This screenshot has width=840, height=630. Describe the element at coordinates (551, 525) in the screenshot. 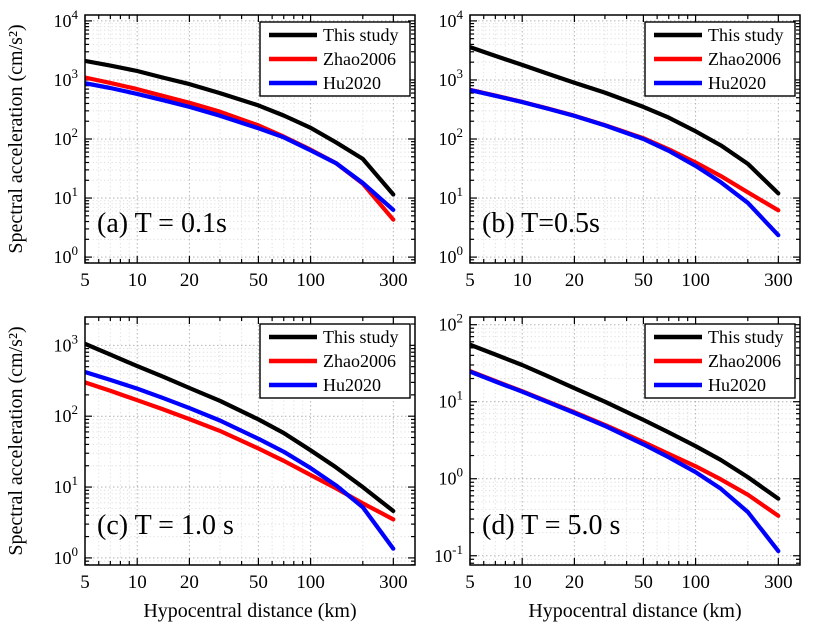

I see `subplot-annotation: (d) T = 5.0 s` at that location.